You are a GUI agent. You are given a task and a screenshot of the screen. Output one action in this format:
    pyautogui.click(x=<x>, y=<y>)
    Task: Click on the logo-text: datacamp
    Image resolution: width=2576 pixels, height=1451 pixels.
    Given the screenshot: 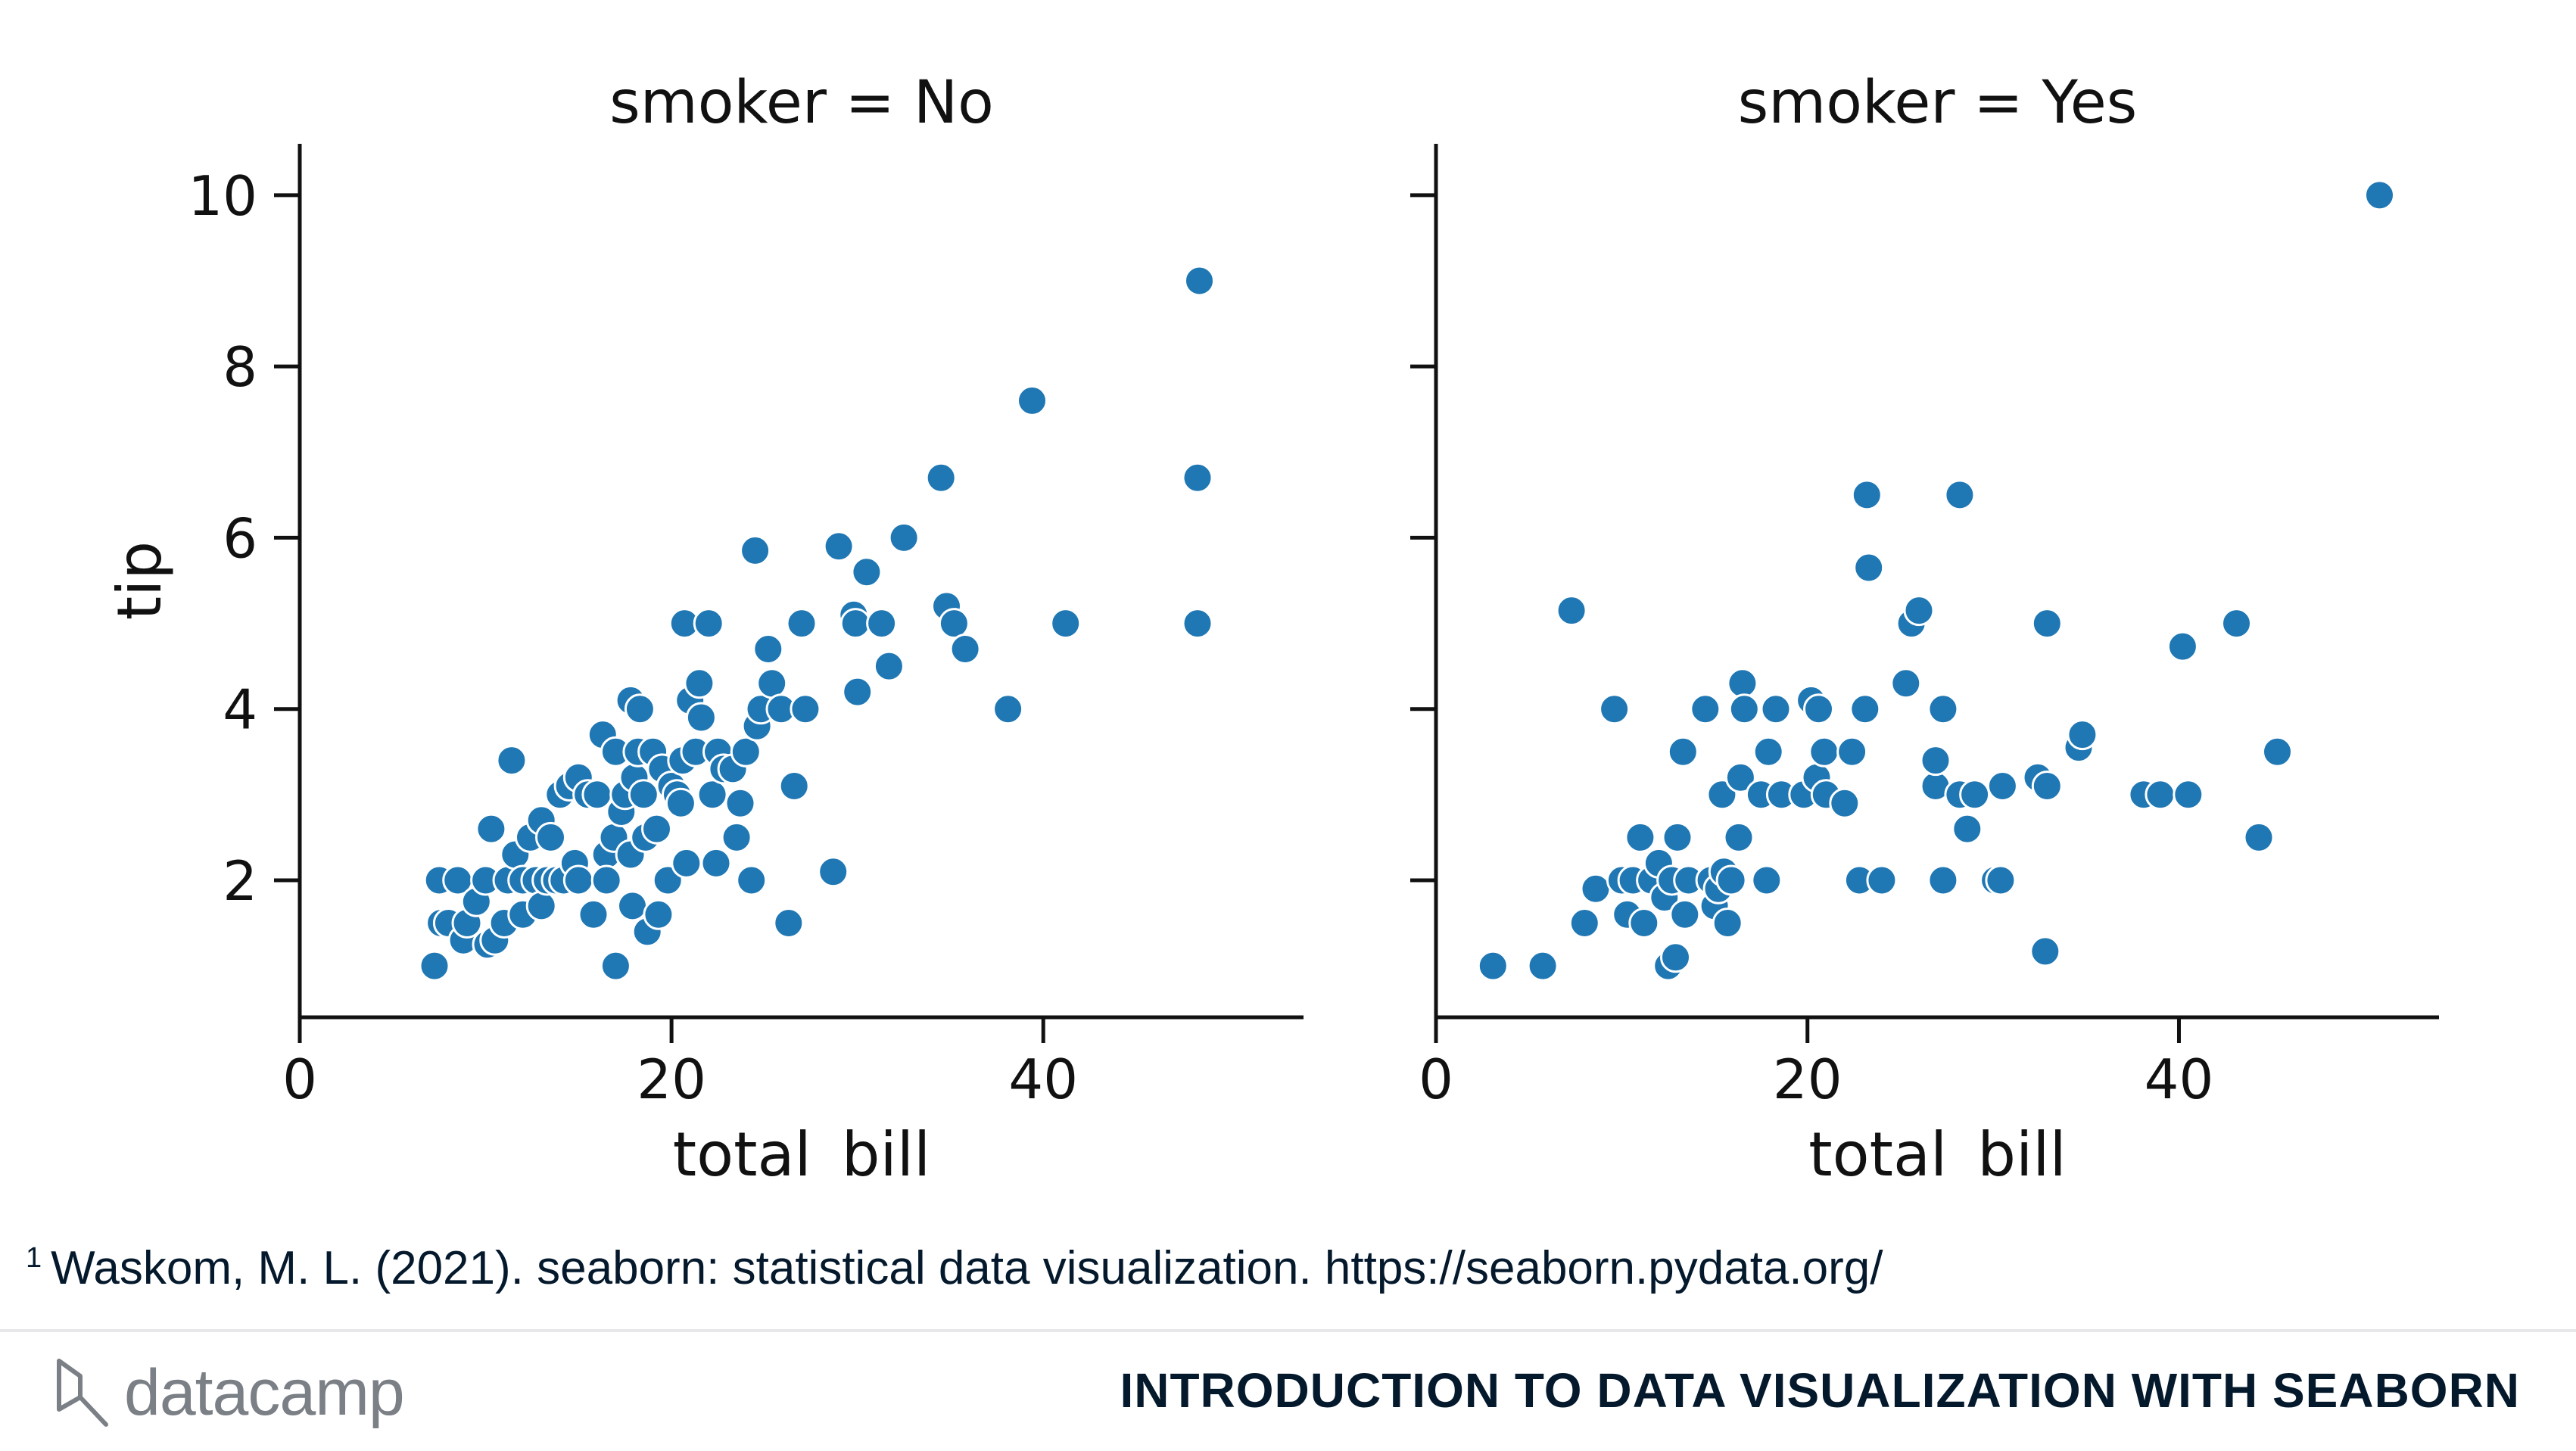 What is the action you would take?
    pyautogui.click(x=264, y=1392)
    